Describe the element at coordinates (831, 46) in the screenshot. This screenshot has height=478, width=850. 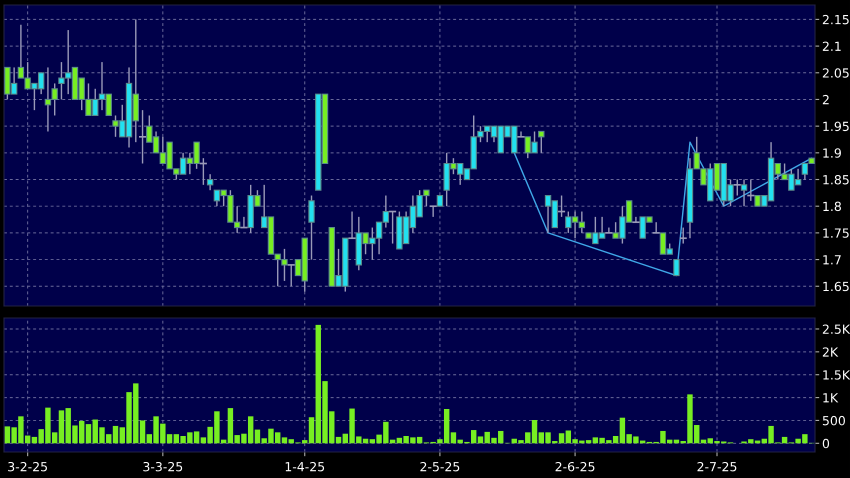
I see `y-tick-label: 2.1` at that location.